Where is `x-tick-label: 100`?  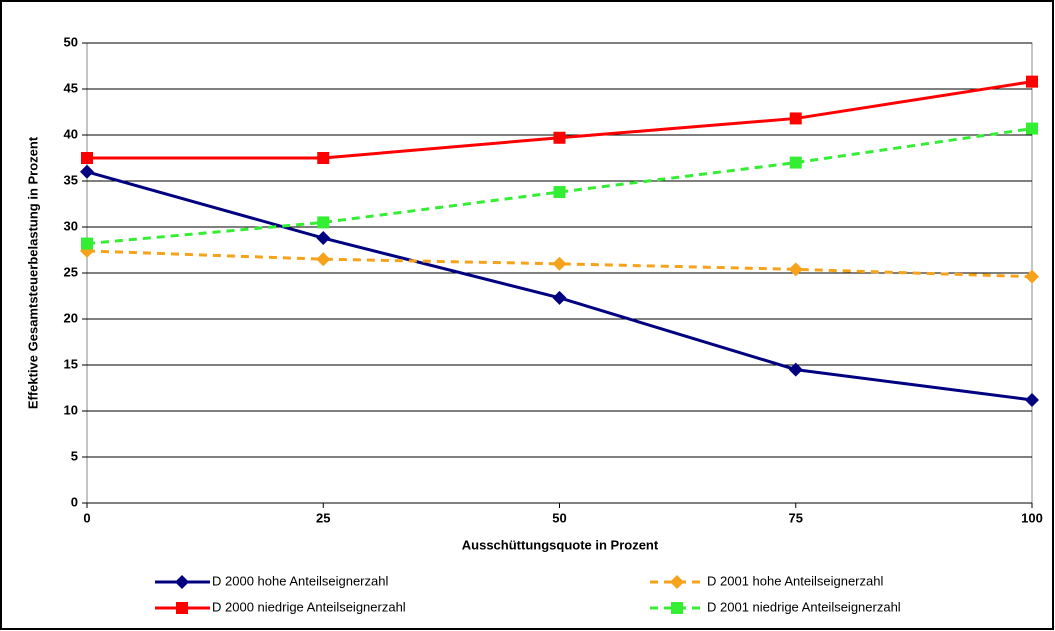 x-tick-label: 100 is located at coordinates (1032, 517).